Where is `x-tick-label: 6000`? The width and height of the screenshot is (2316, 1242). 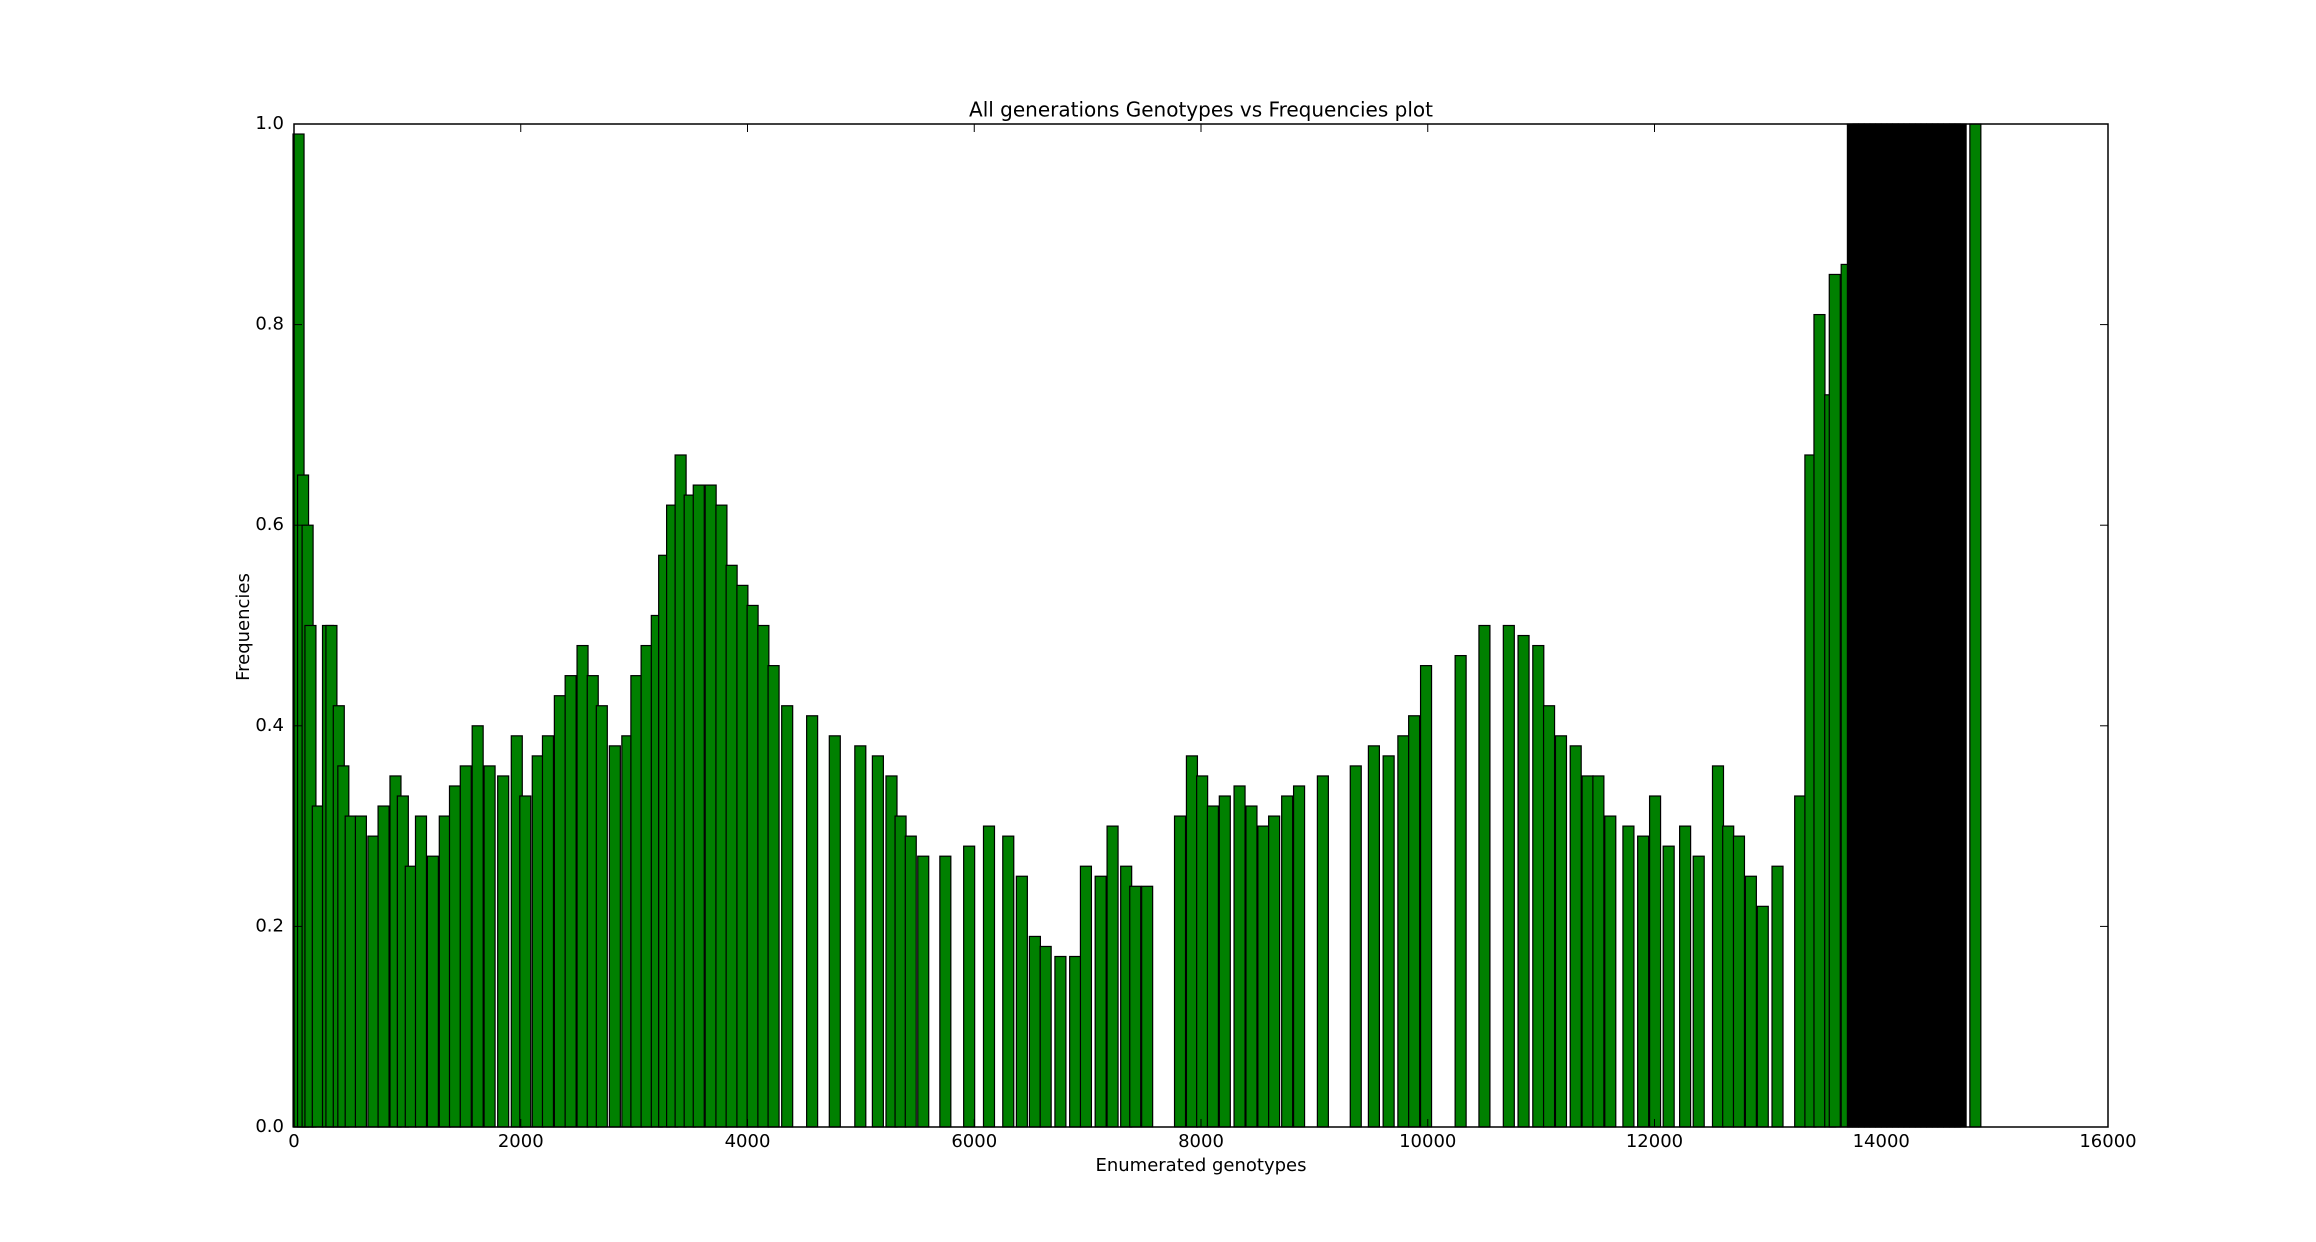 x-tick-label: 6000 is located at coordinates (974, 1141).